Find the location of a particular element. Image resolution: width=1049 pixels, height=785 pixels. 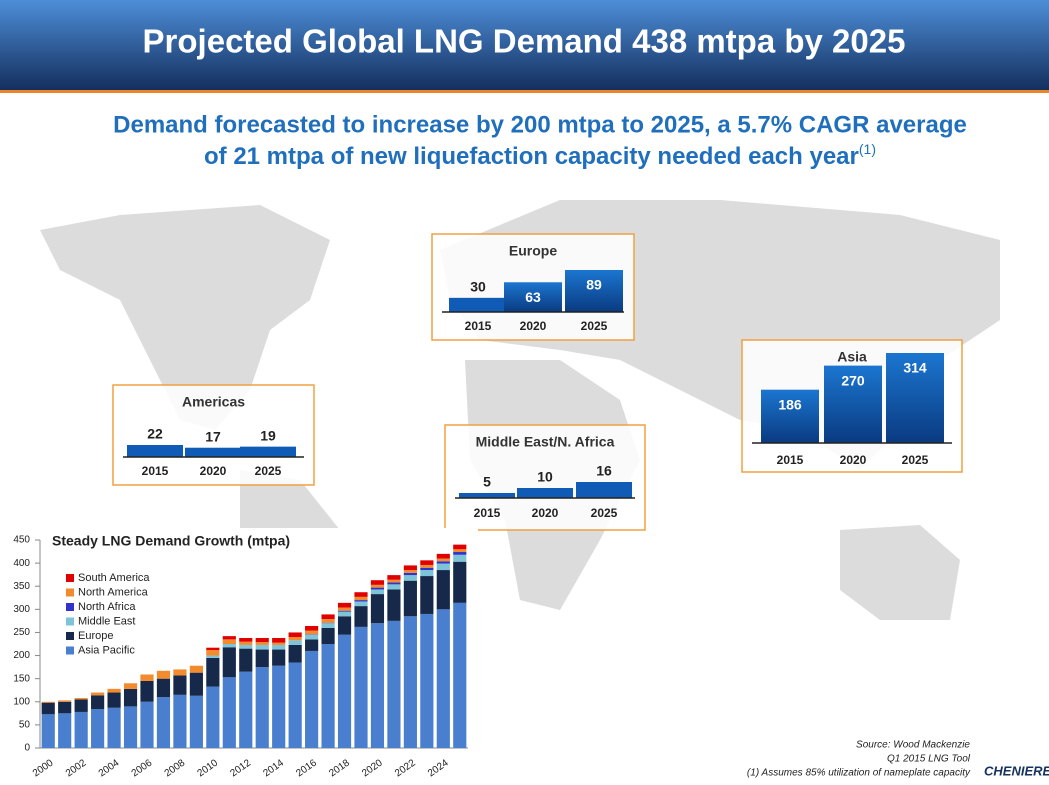

legend-label: North Africa is located at coordinates (107, 607).